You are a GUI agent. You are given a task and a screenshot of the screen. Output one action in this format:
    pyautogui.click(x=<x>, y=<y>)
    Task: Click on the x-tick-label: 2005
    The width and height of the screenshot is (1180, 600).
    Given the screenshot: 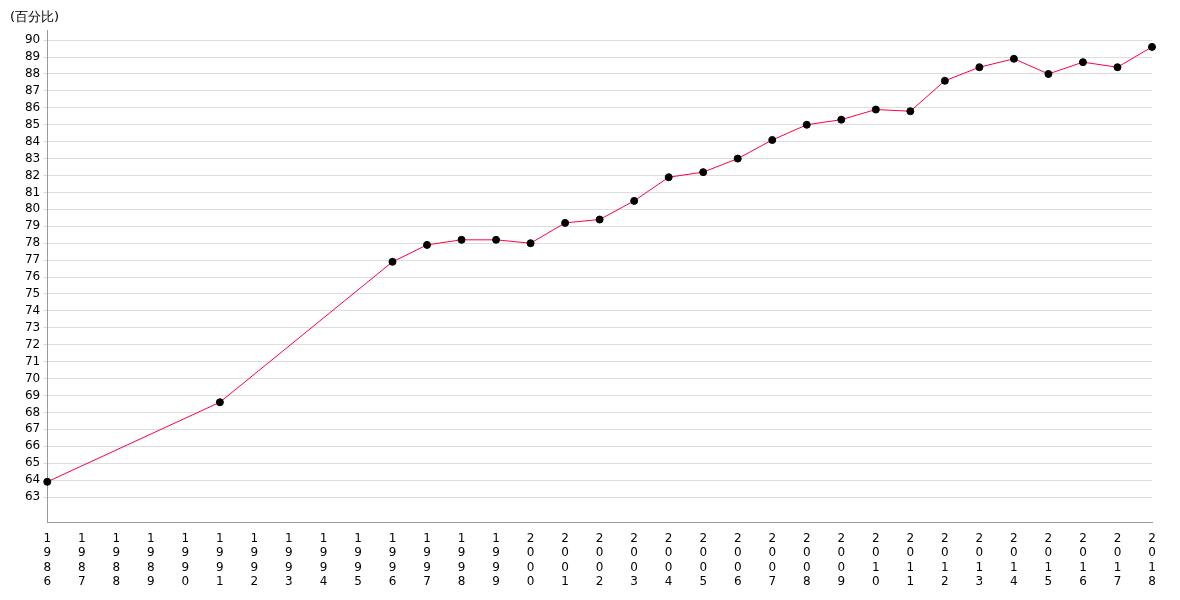 What is the action you would take?
    pyautogui.click(x=703, y=559)
    